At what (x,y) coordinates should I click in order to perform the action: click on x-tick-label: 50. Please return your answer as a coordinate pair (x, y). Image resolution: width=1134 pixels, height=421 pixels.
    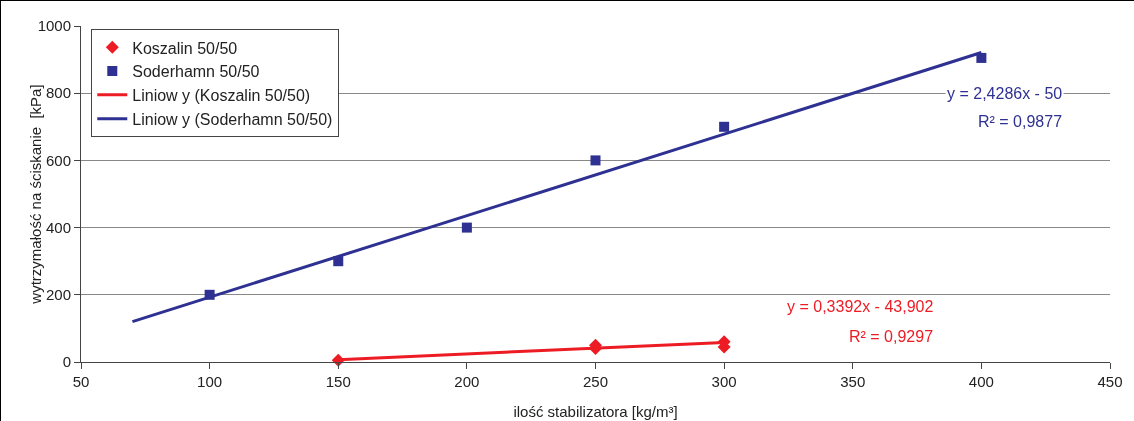
    Looking at the image, I should click on (81, 381).